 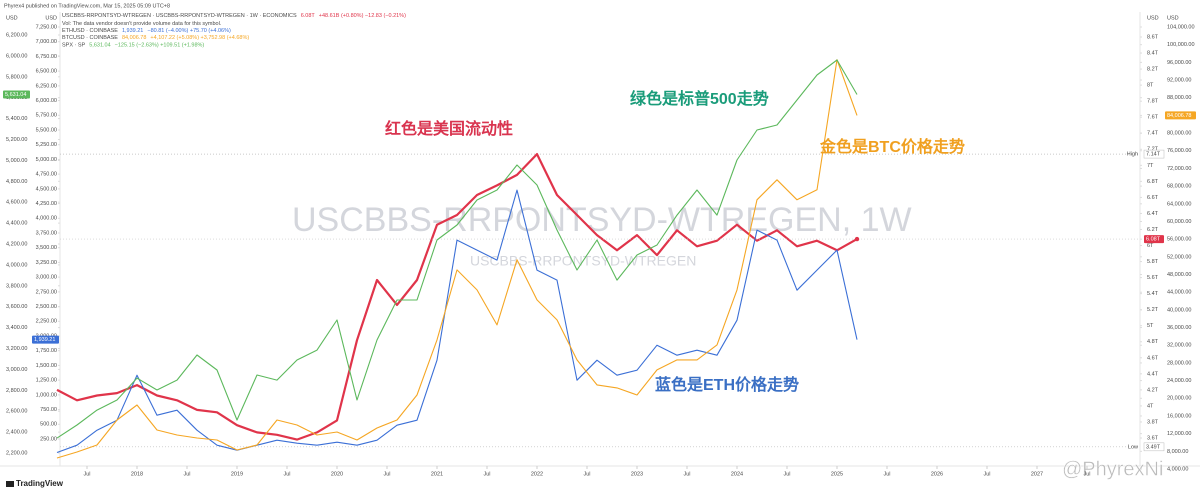 I want to click on y-tick-label: 5,400.00, so click(x=16, y=119).